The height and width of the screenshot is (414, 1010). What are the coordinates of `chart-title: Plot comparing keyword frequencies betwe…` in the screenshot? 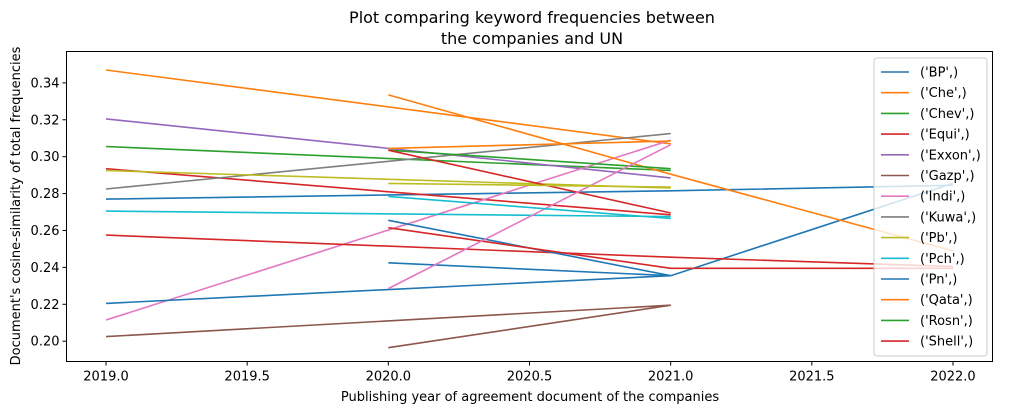 It's located at (532, 17).